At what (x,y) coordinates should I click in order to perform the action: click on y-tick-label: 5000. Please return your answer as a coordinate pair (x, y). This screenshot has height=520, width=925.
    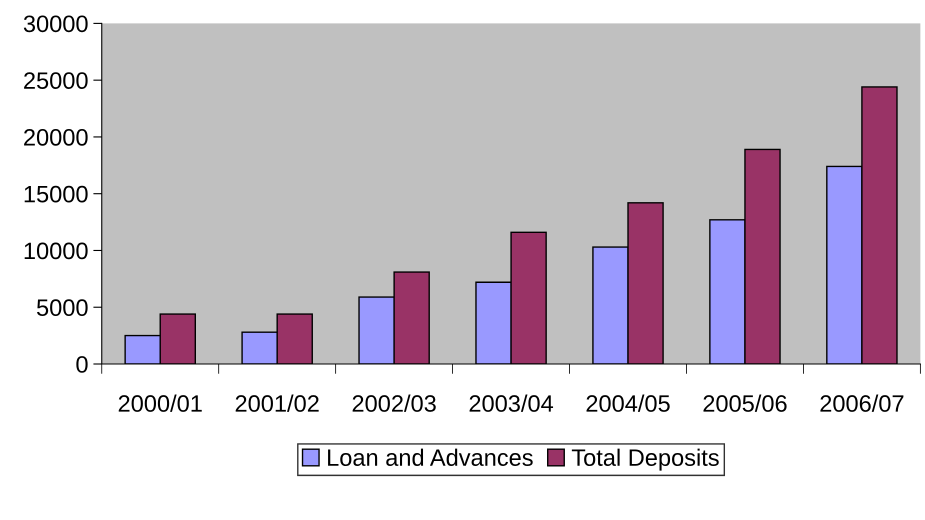
    Looking at the image, I should click on (62, 307).